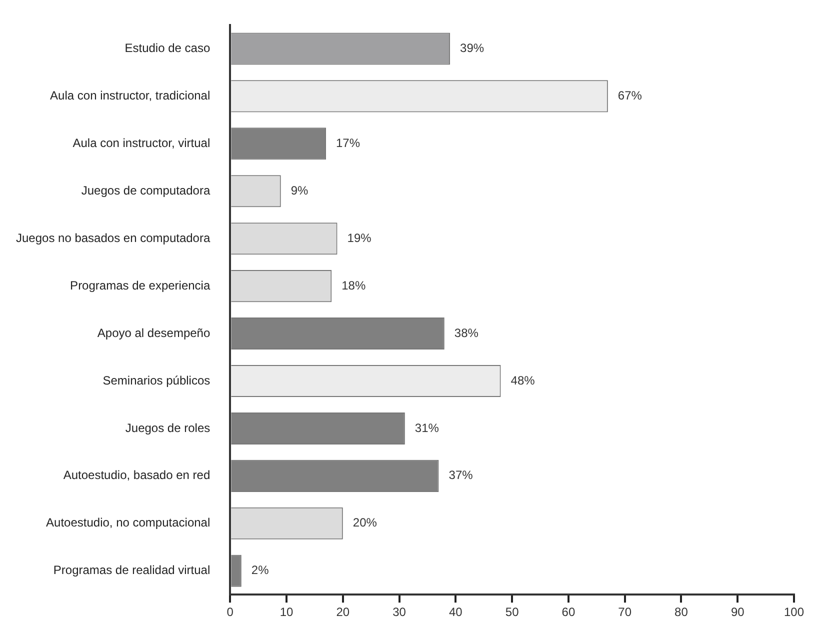  Describe the element at coordinates (466, 333) in the screenshot. I see `data-label: 38%` at that location.